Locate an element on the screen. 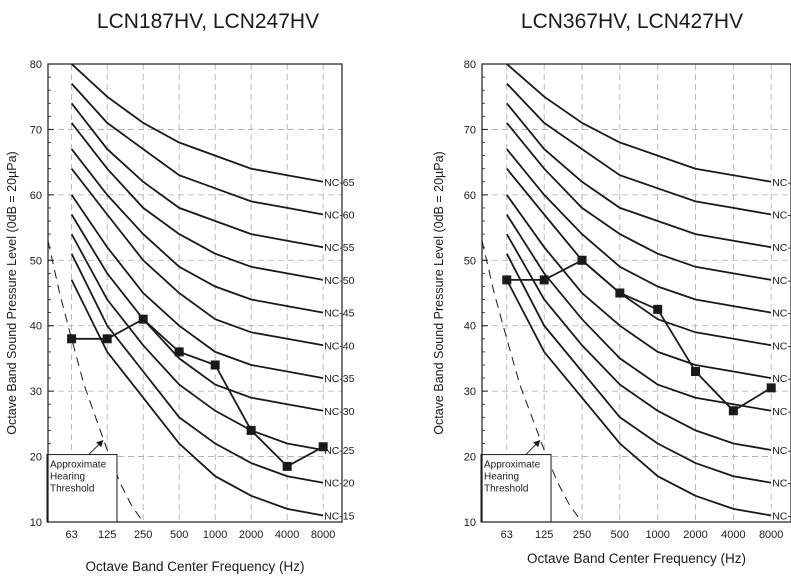  y-tick-label: 70 is located at coordinates (36, 130).